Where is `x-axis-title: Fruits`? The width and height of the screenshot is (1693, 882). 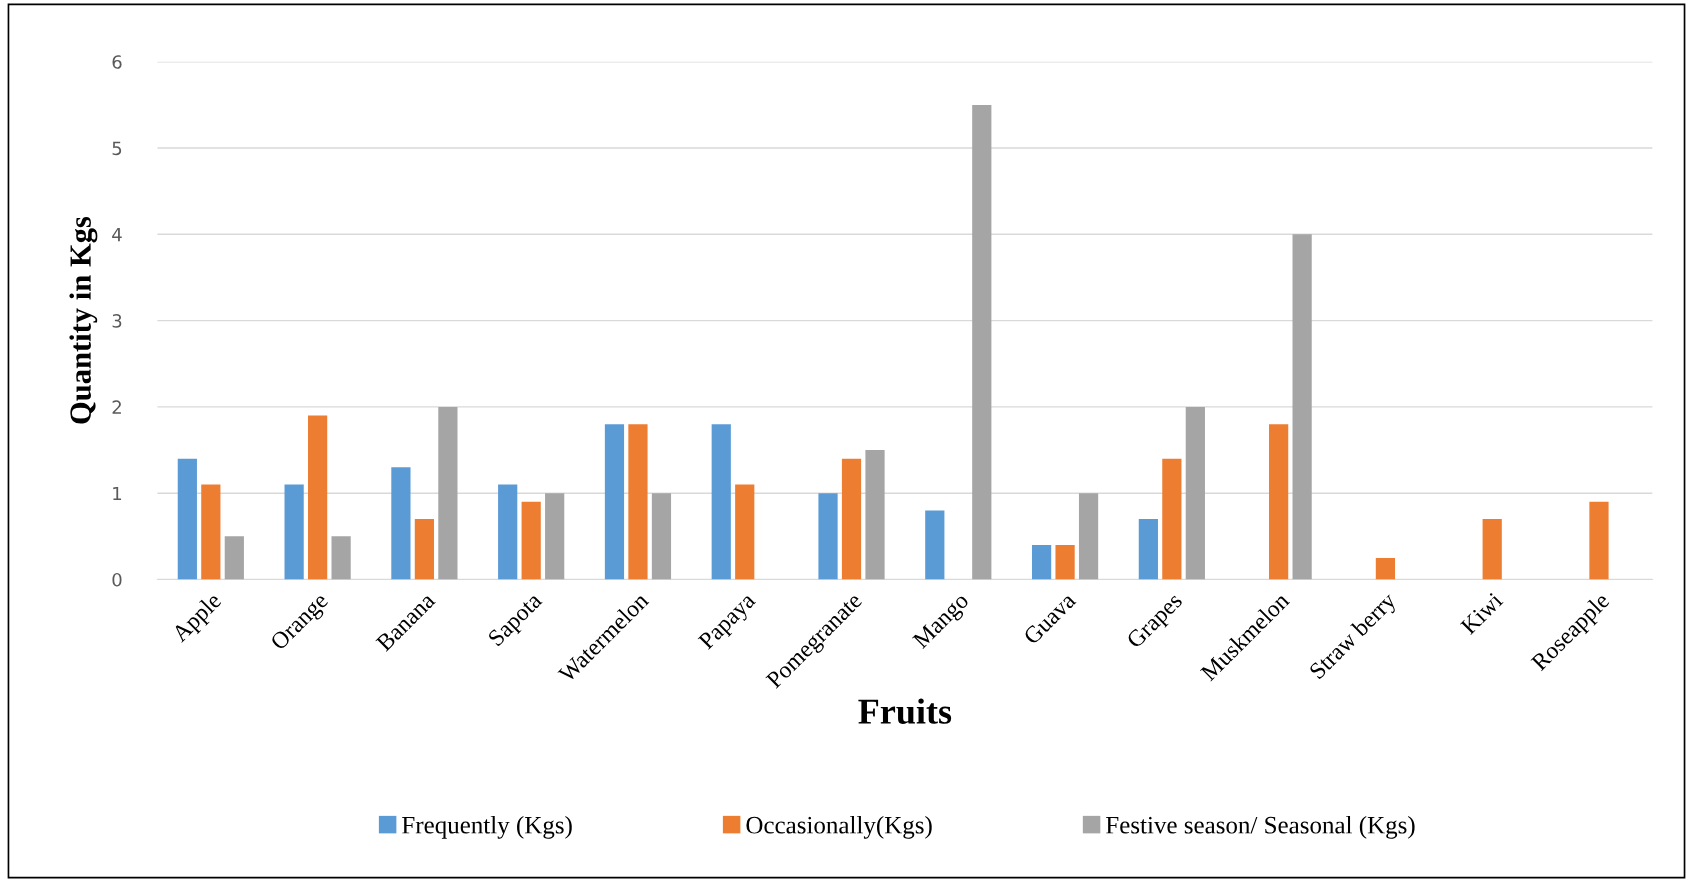
x-axis-title: Fruits is located at coordinates (905, 711).